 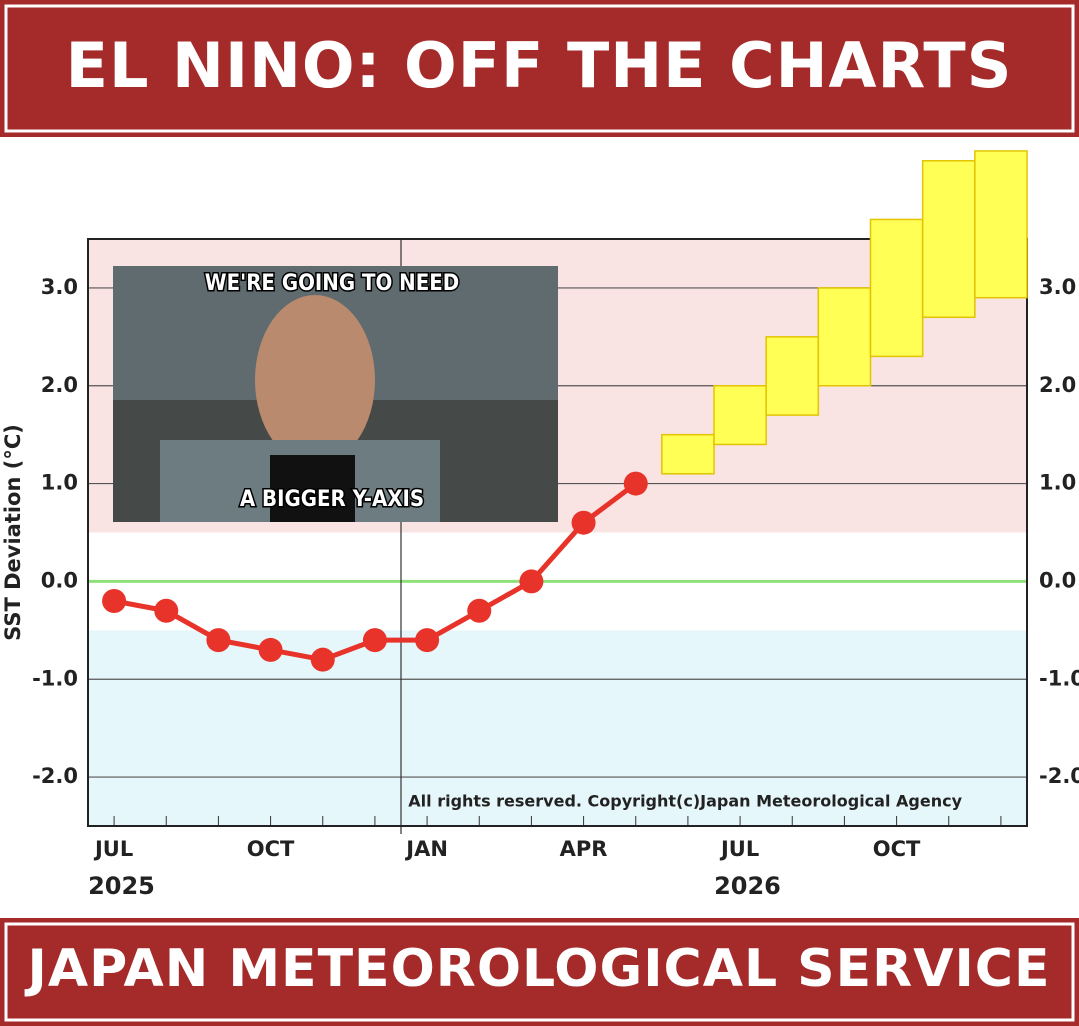 I want to click on y-tick-label: 3.0, so click(x=59, y=287).